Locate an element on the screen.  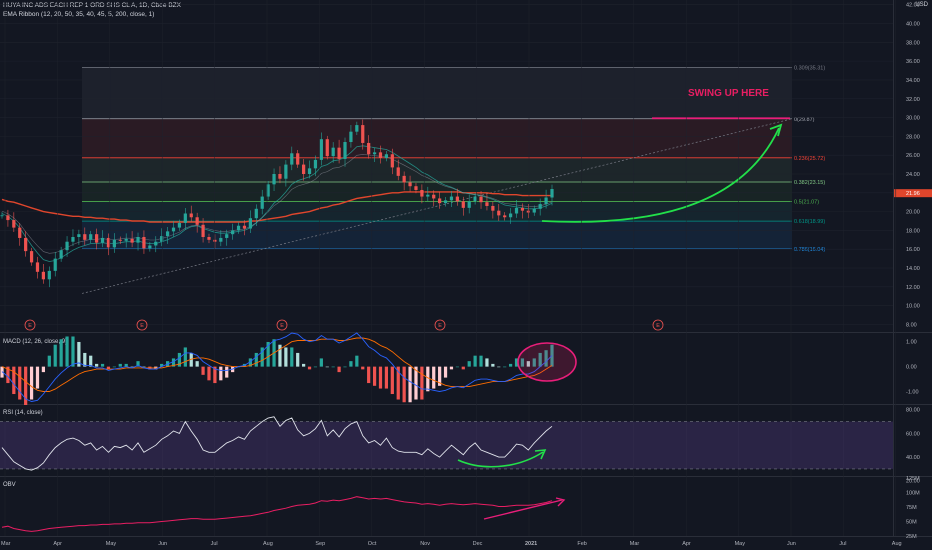
macd-highlight-circle is located at coordinates (547, 362).